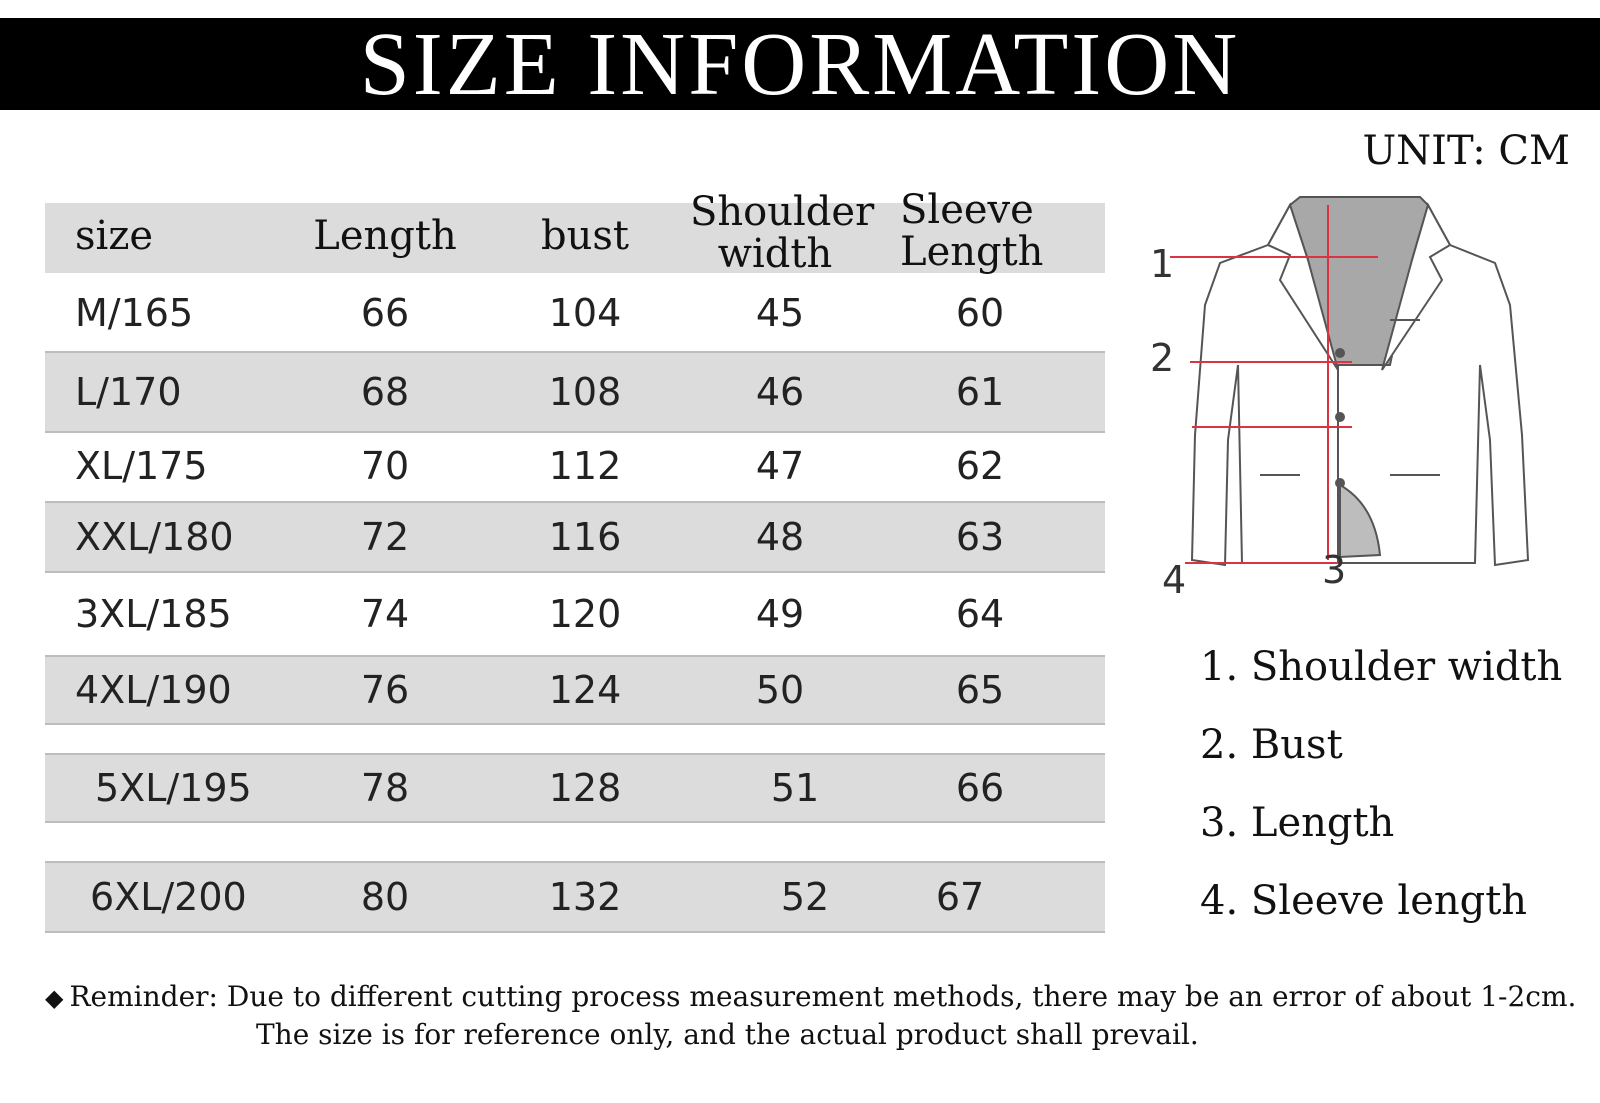  I want to click on cell-bust: 132, so click(585, 897).